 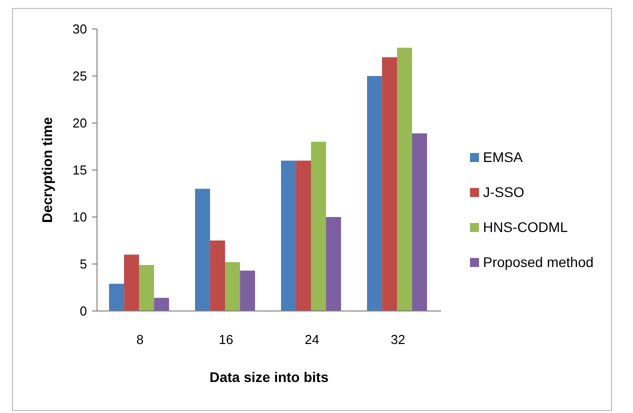 I want to click on y-tick-label: 30, so click(x=79, y=29).